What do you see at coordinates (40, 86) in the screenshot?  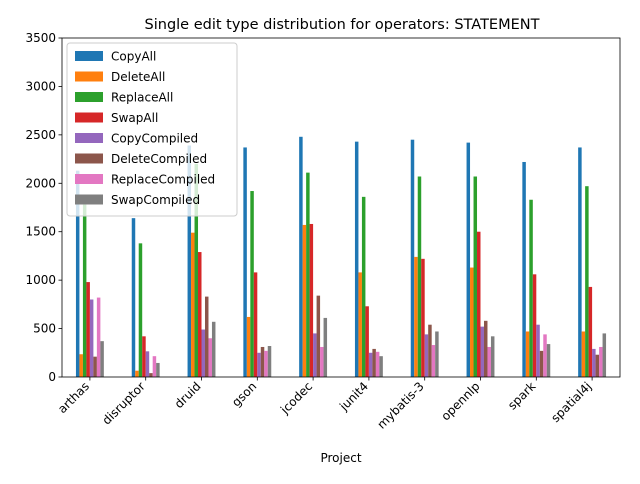 I see `y-tick-label: 3000` at bounding box center [40, 86].